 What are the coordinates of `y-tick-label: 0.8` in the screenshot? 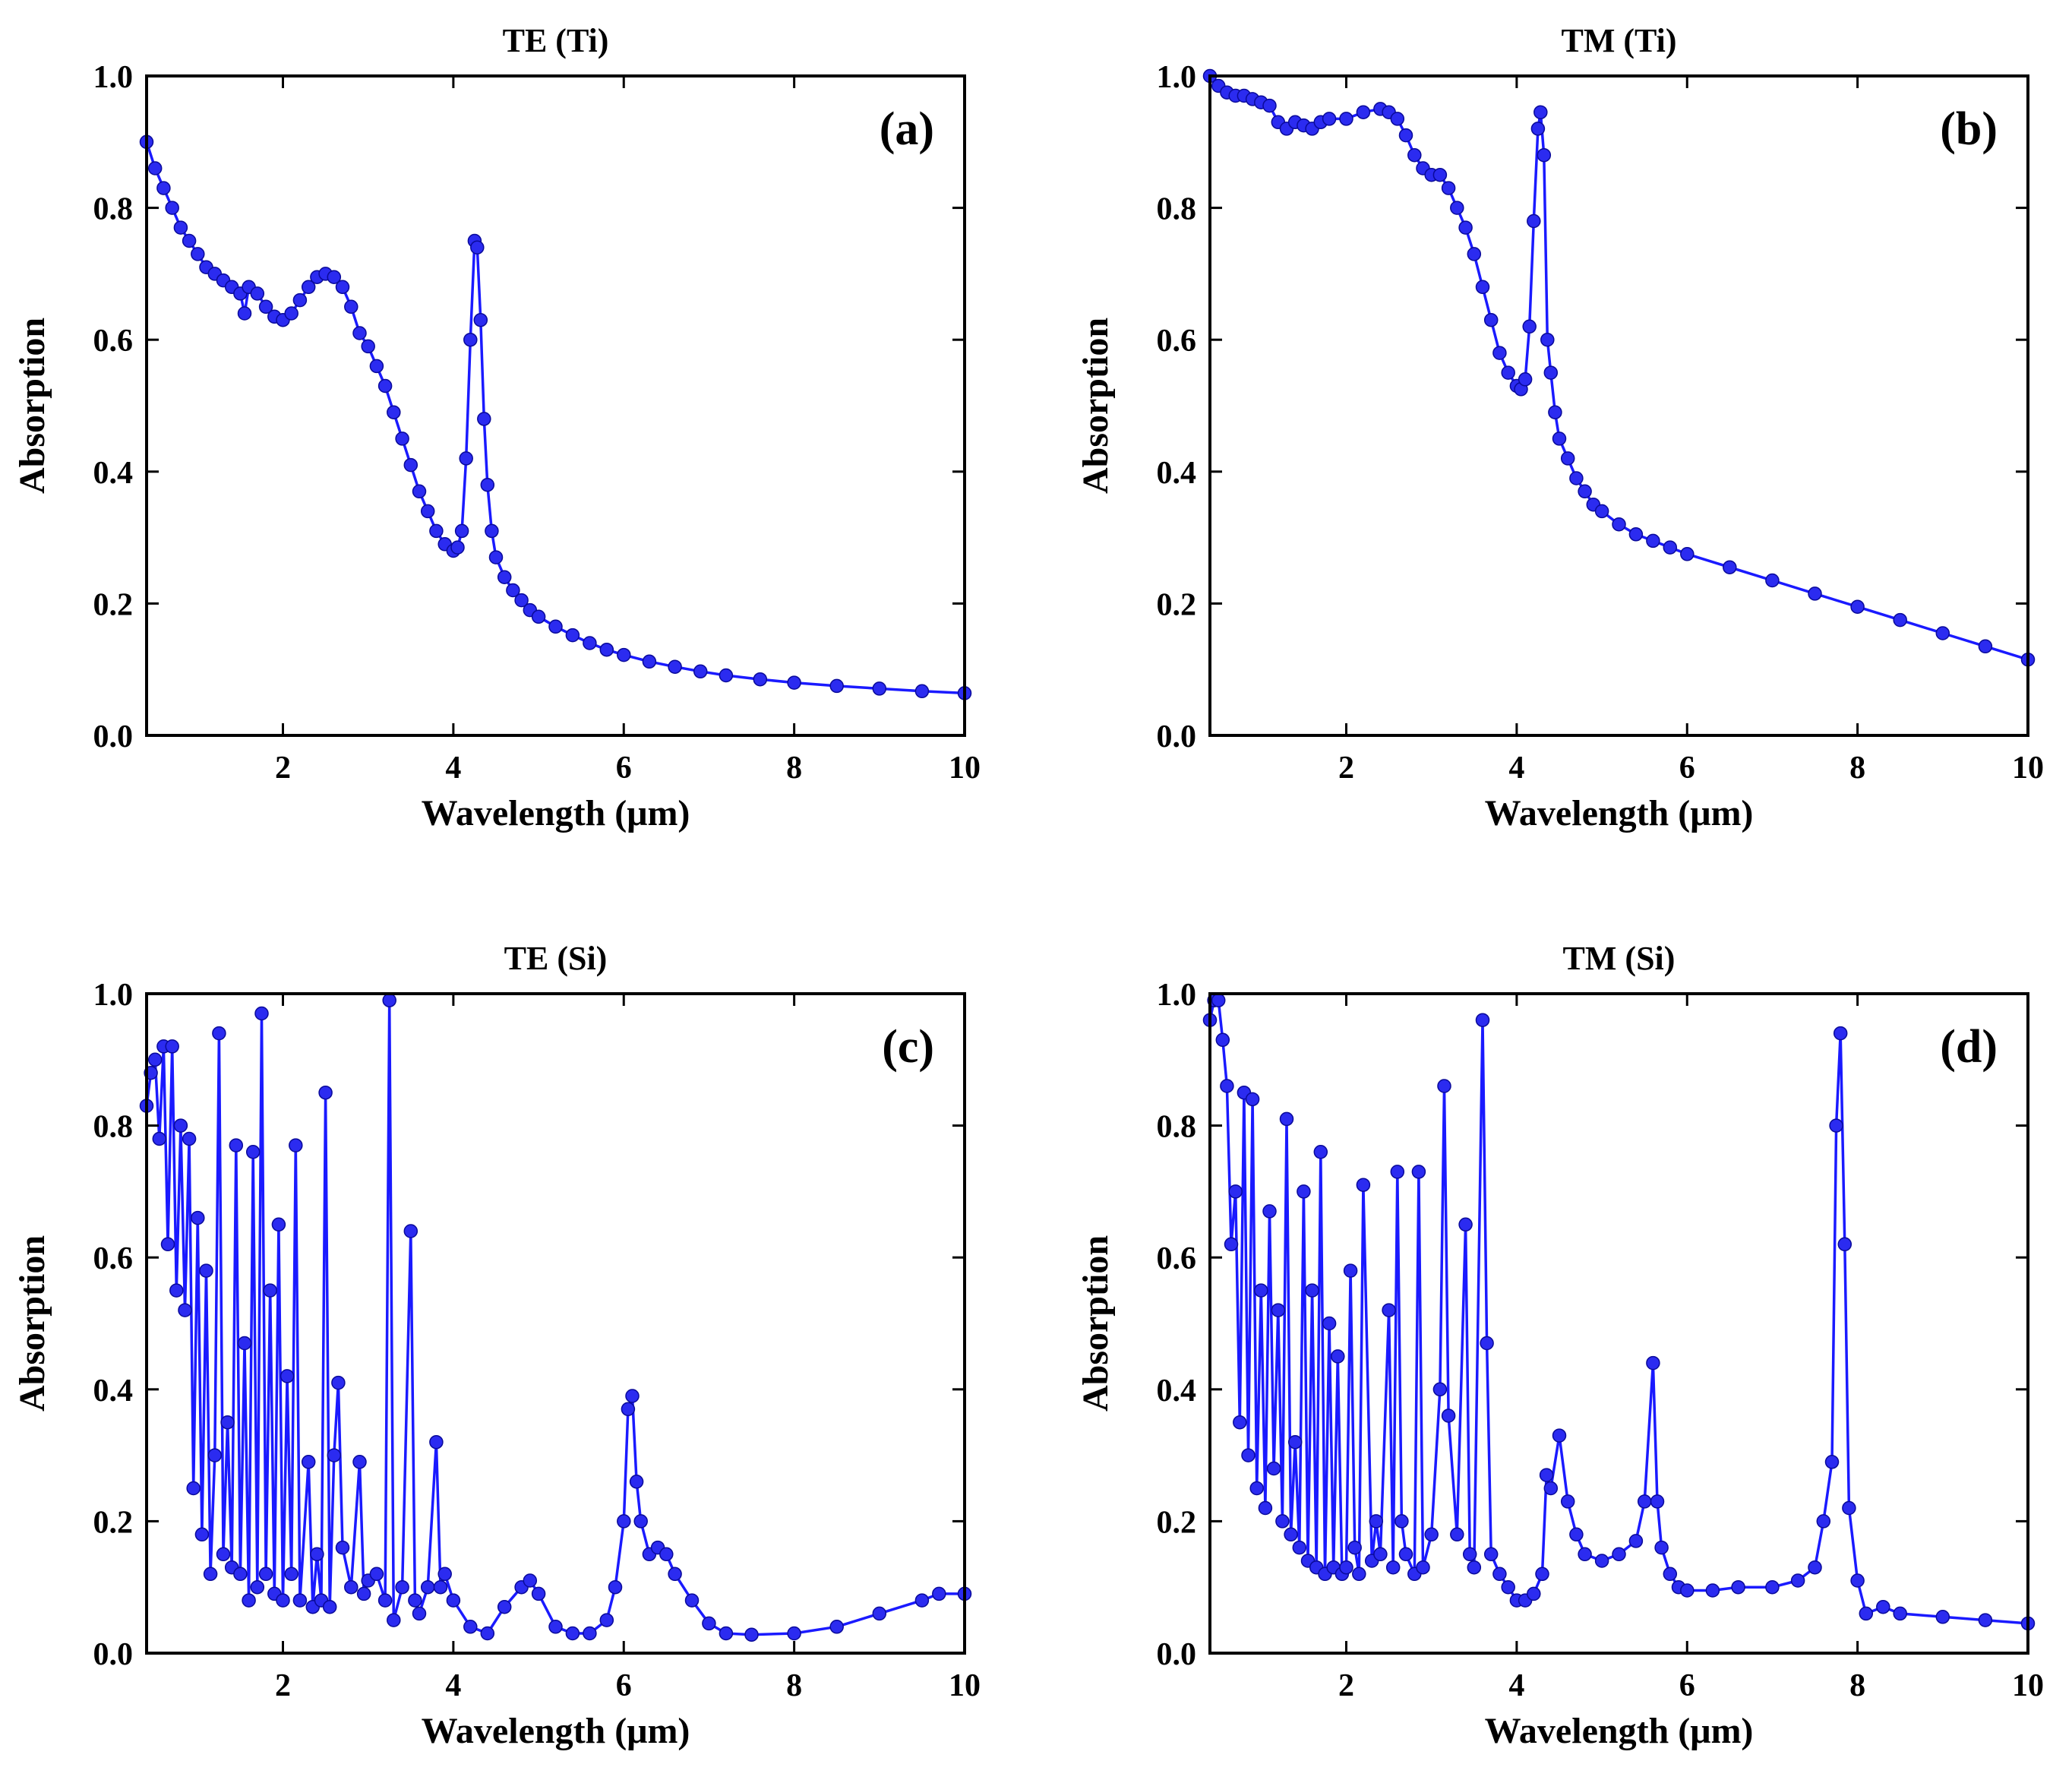 It's located at (114, 1127).